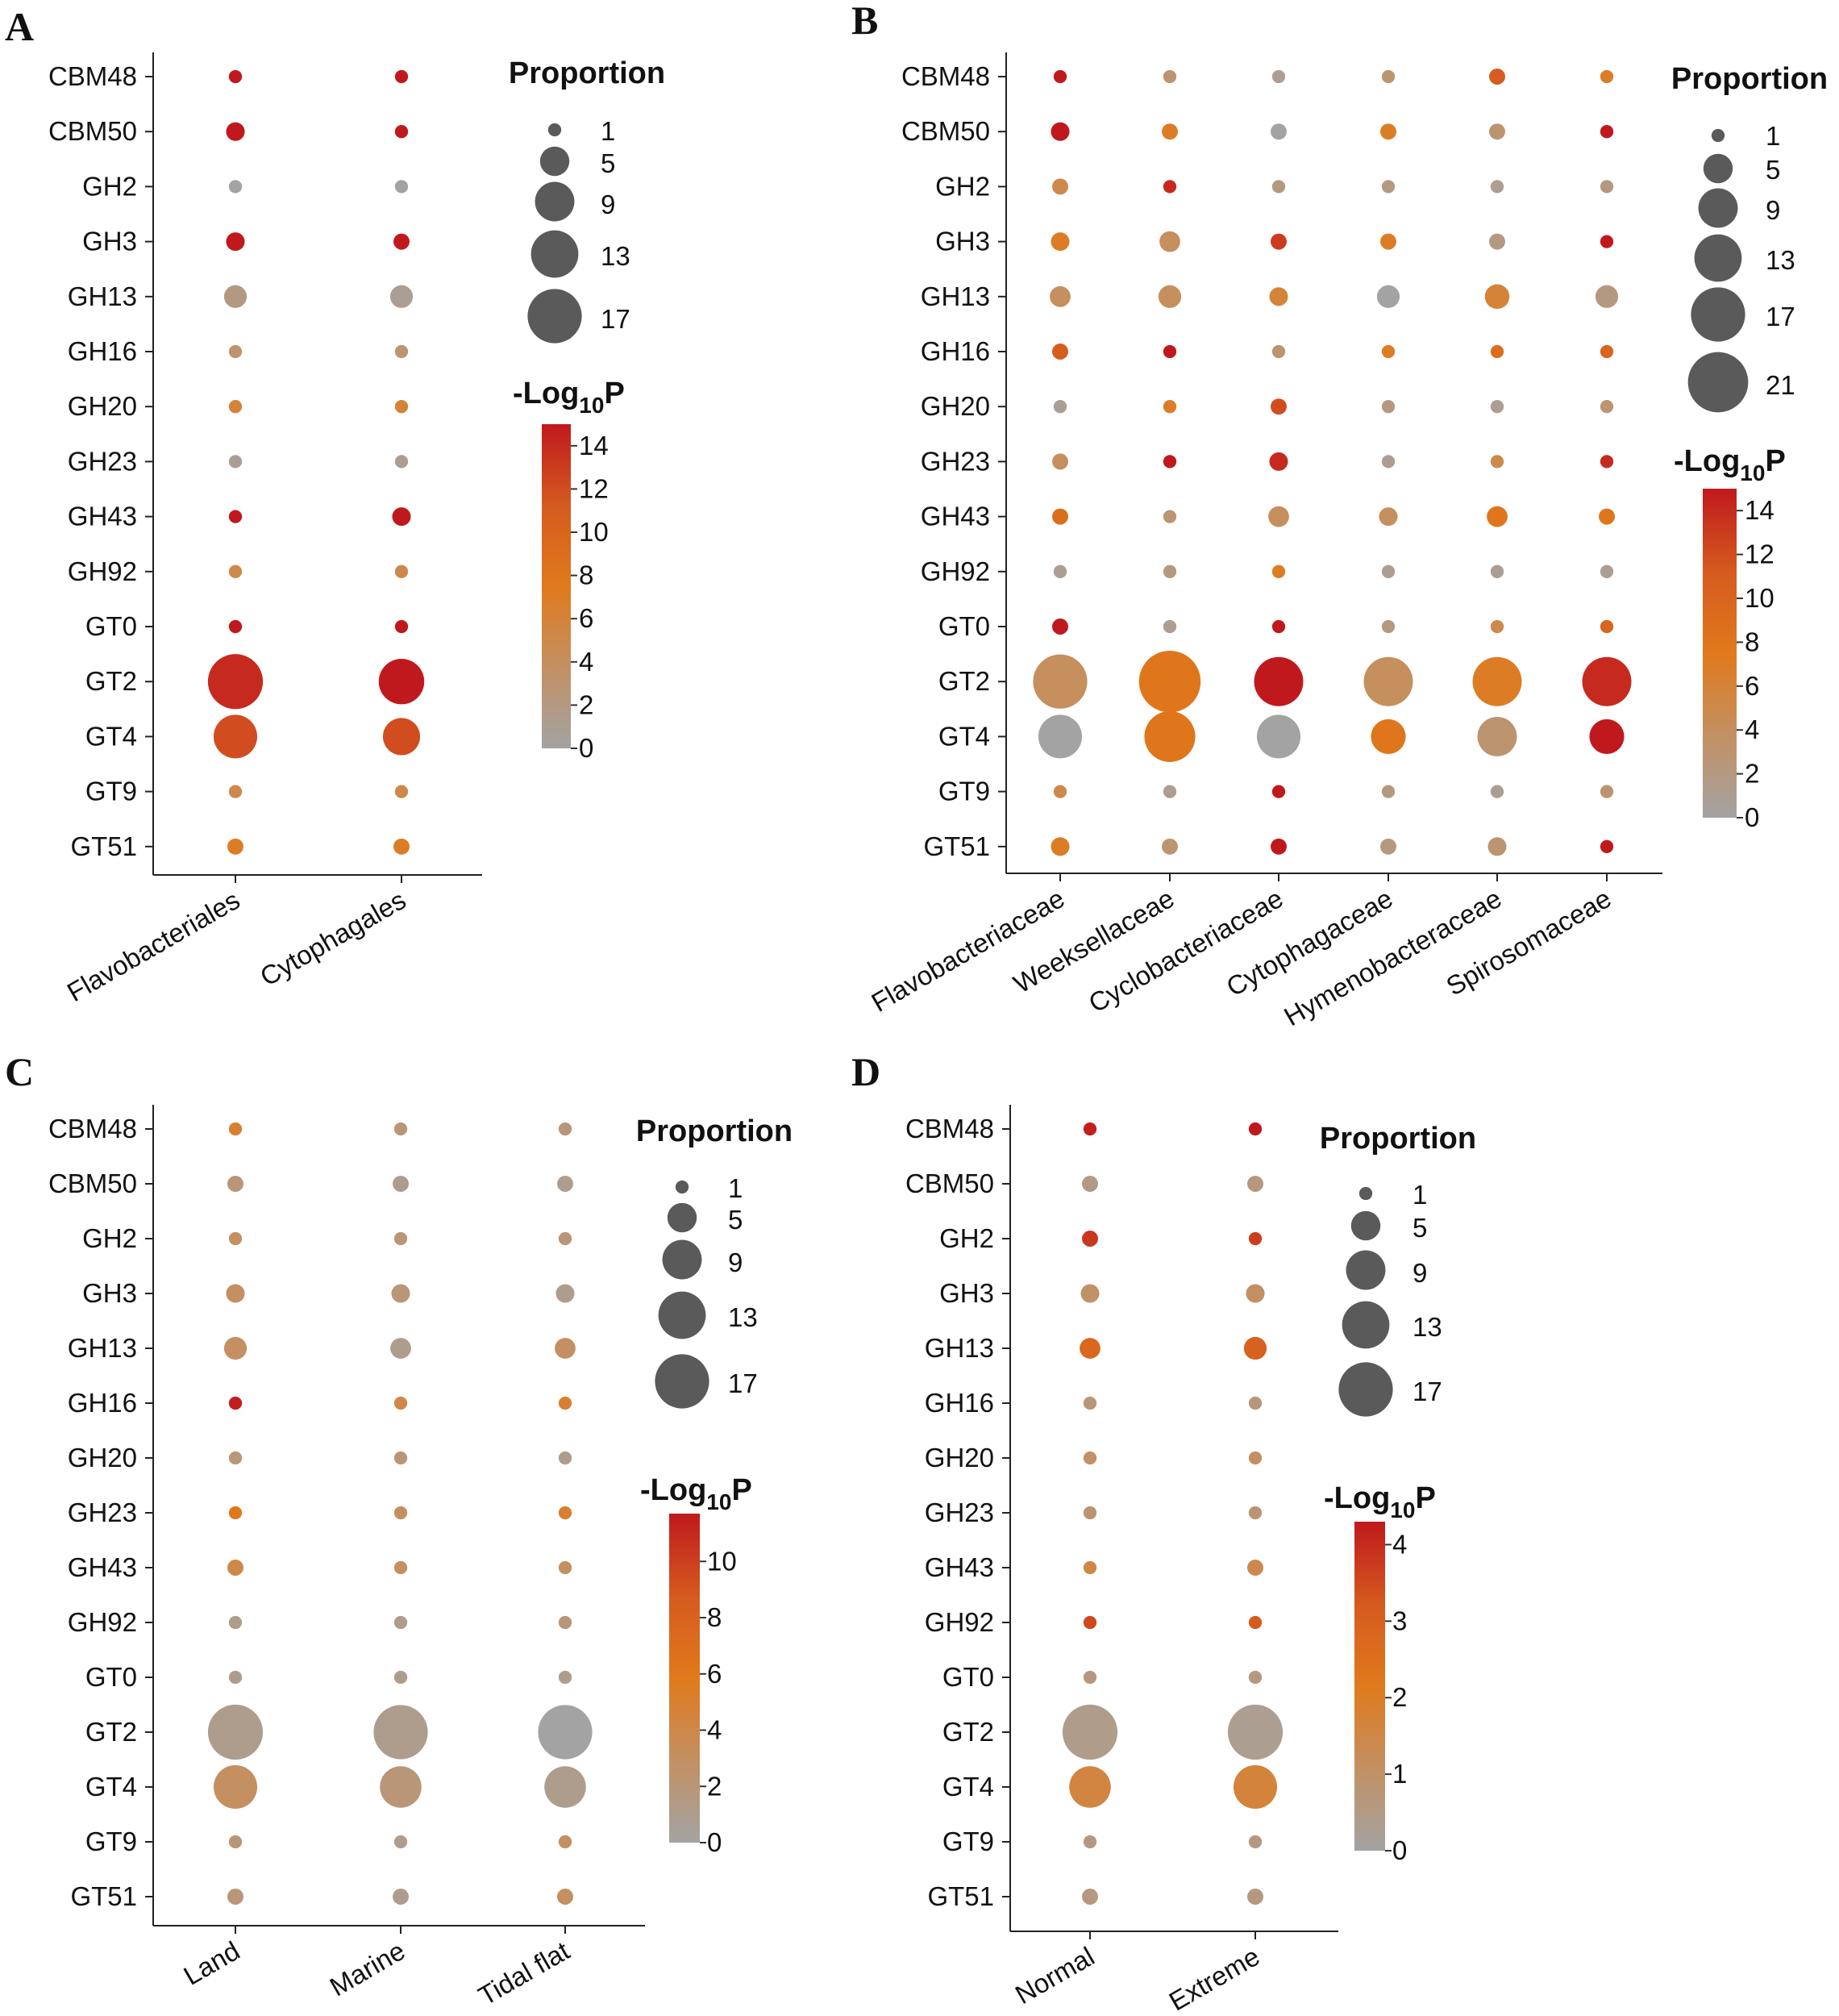  Describe the element at coordinates (1278, 296) in the screenshot. I see `dot-gh13-cyclobacteriaceae` at that location.